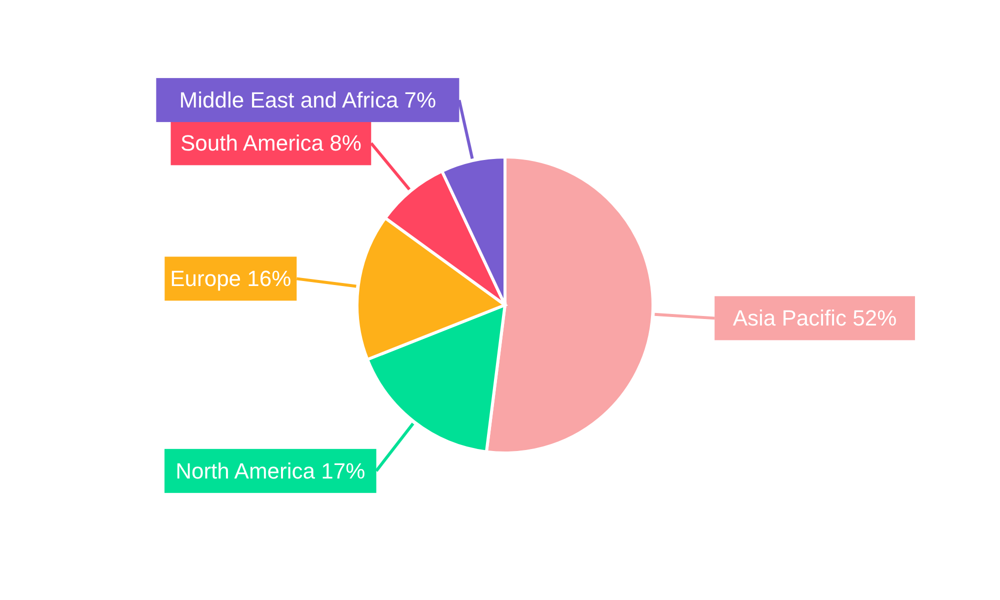  I want to click on slice-label: Asia Pacific 52%, so click(814, 318).